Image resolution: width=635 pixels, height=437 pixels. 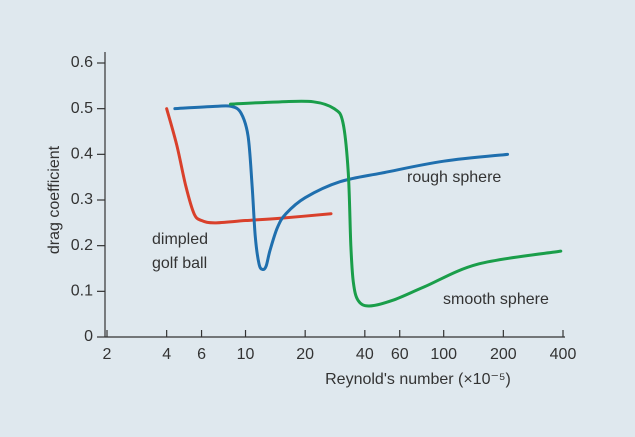 I want to click on y-axis-title: drag coefficient, so click(x=54, y=199).